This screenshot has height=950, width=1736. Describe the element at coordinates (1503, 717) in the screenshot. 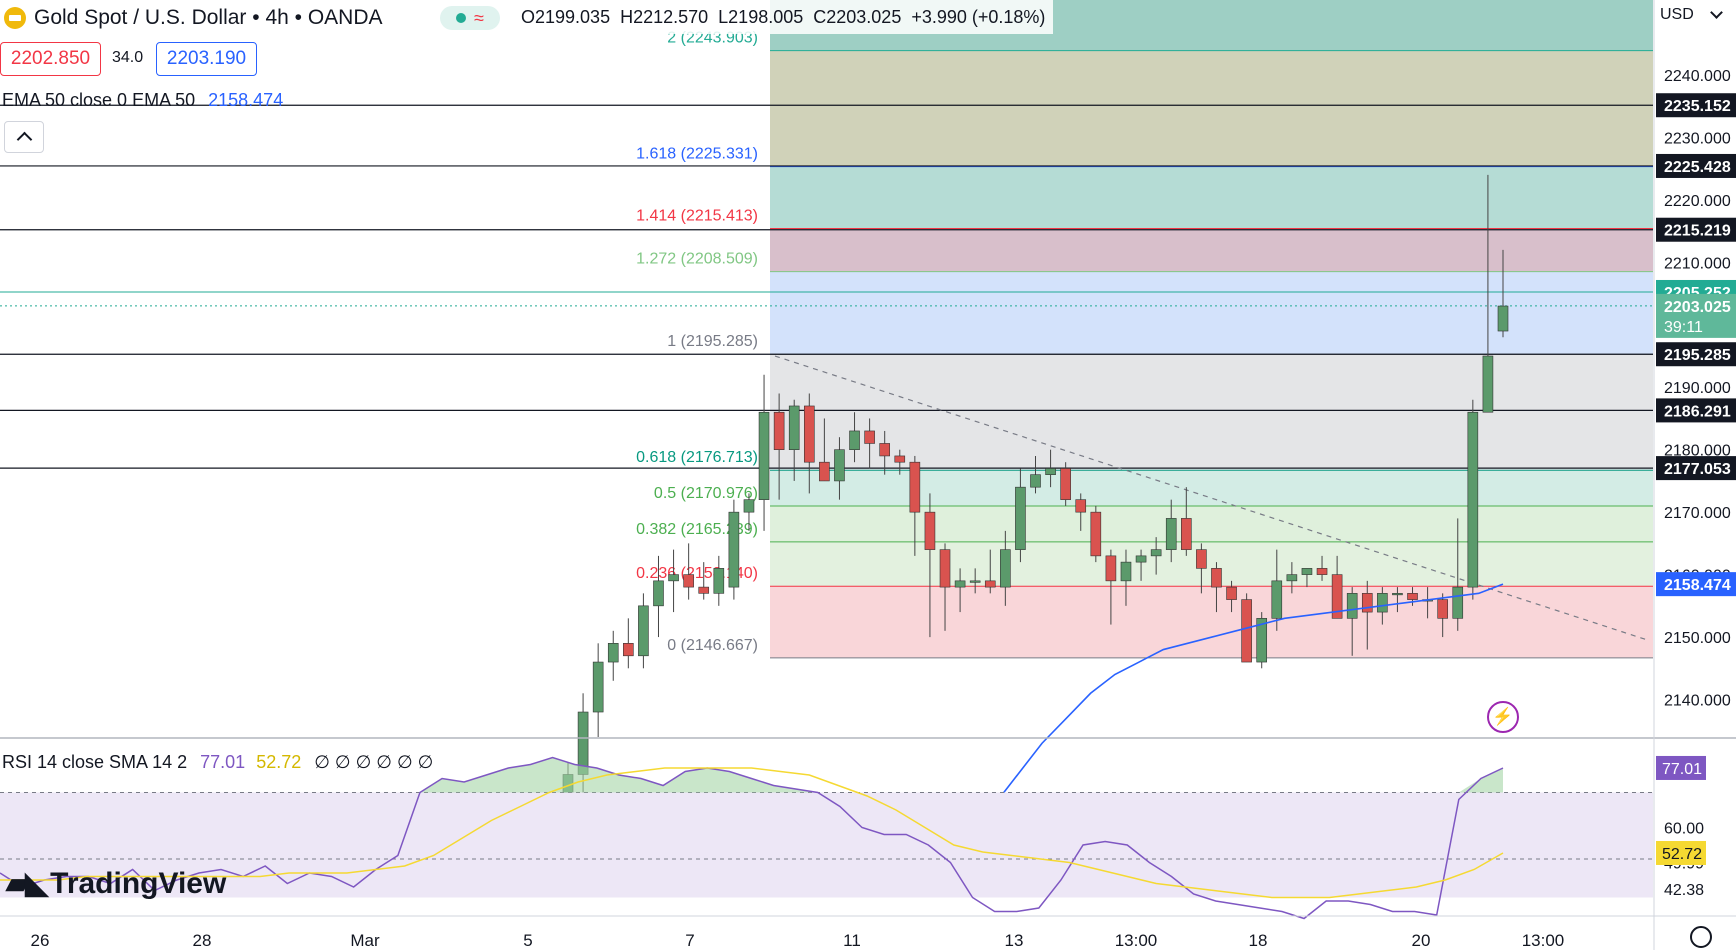

I see `flash-icon: ⚡` at that location.